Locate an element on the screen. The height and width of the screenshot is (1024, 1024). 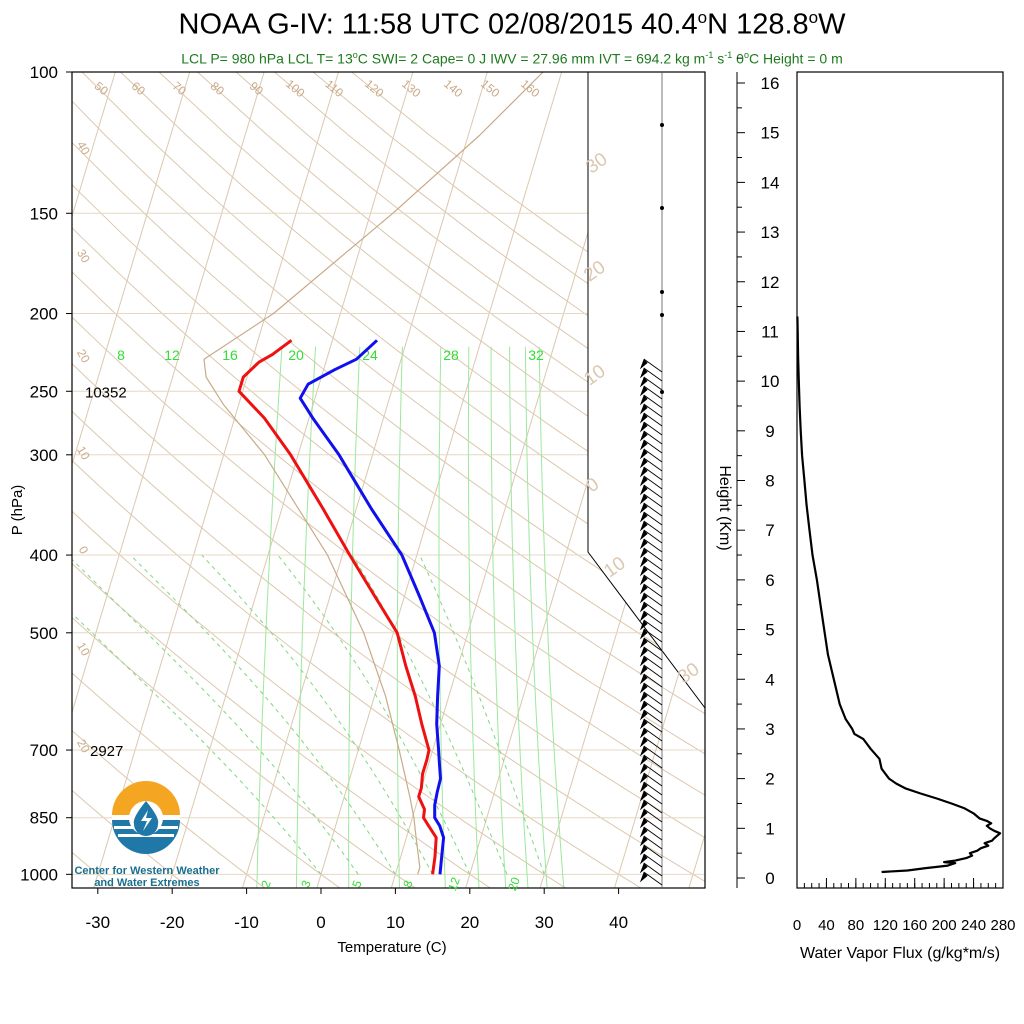
height-tick-label: 12 is located at coordinates (770, 282).